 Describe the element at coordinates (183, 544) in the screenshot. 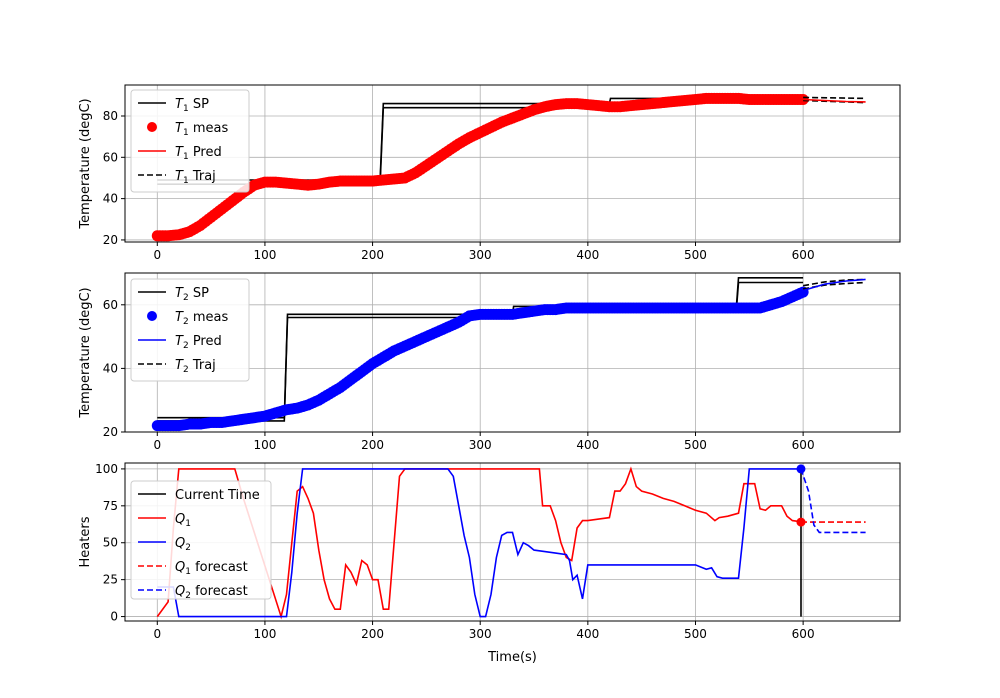

I see `legend-label: Q2` at that location.